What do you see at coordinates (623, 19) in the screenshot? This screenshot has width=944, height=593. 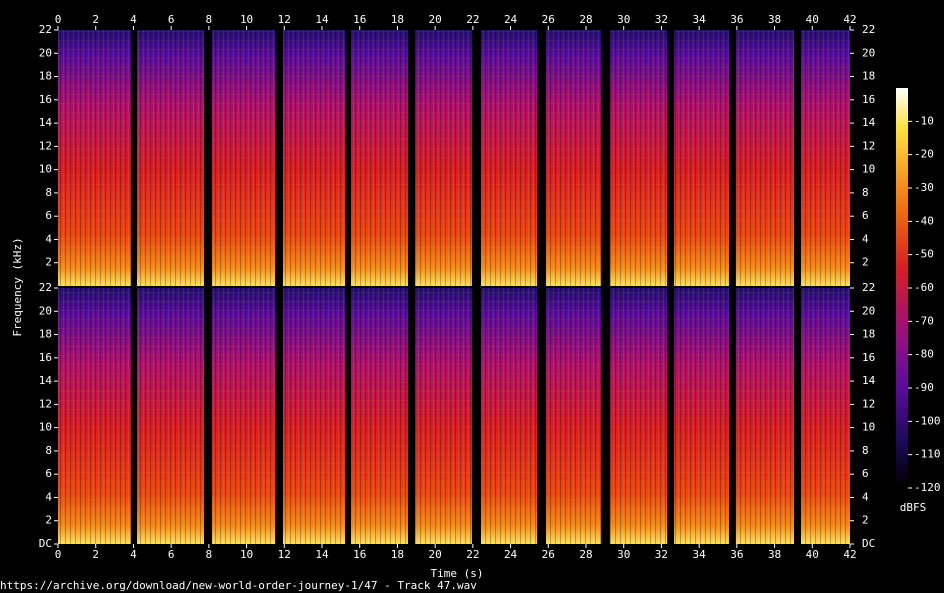 I see `x-tick-label-top: 30` at bounding box center [623, 19].